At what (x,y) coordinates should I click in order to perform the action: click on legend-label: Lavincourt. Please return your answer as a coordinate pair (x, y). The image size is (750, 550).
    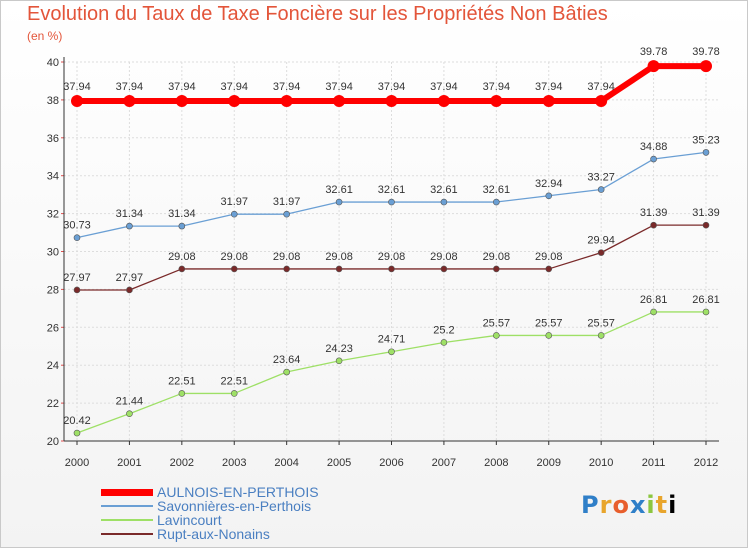
    Looking at the image, I should click on (189, 520).